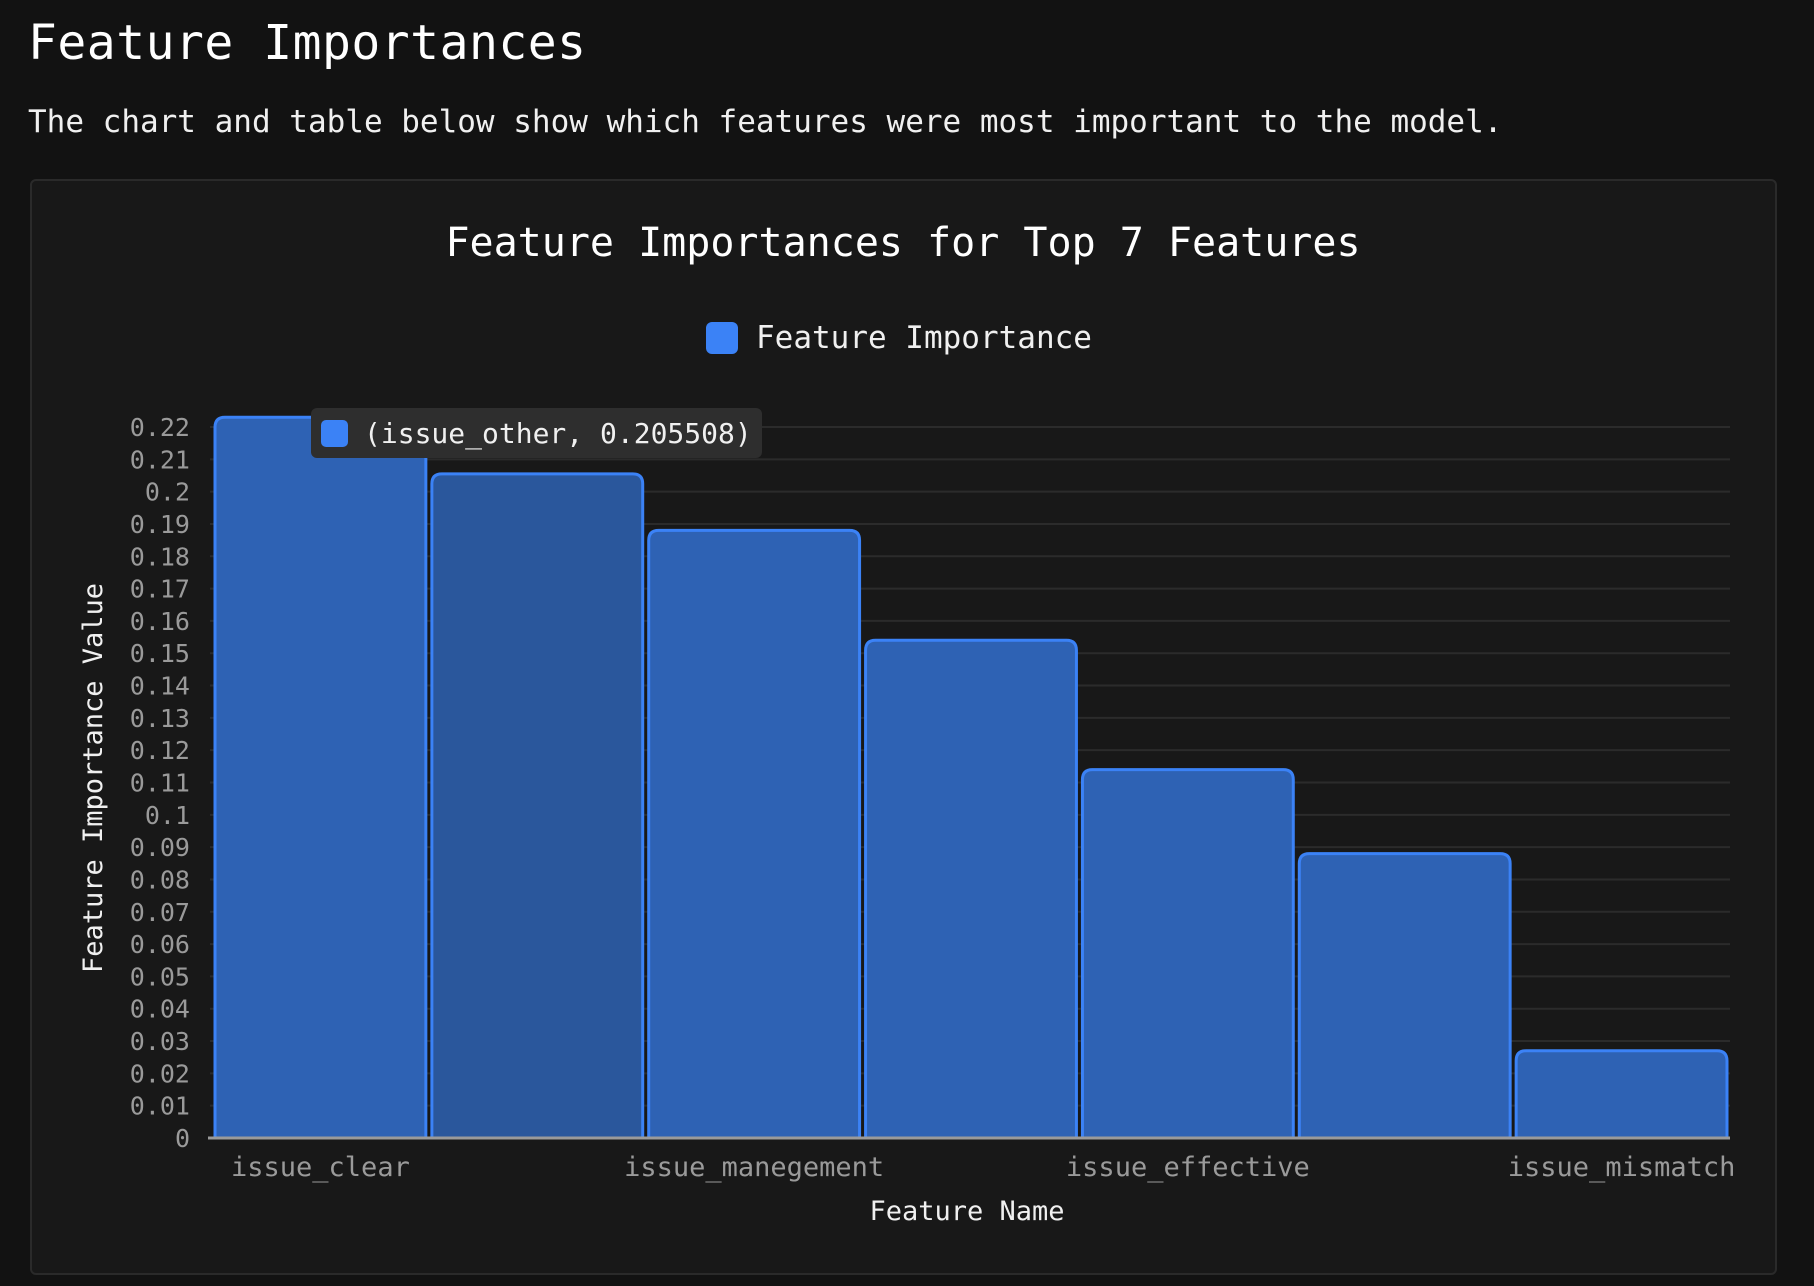  What do you see at coordinates (93, 778) in the screenshot?
I see `y-axis-label: Feature Importance Value` at bounding box center [93, 778].